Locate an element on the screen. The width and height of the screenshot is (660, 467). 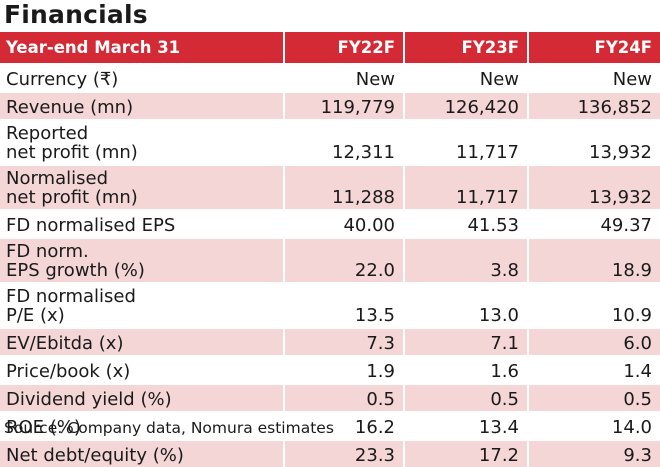
cell-value: 49.37 is located at coordinates (593, 223).